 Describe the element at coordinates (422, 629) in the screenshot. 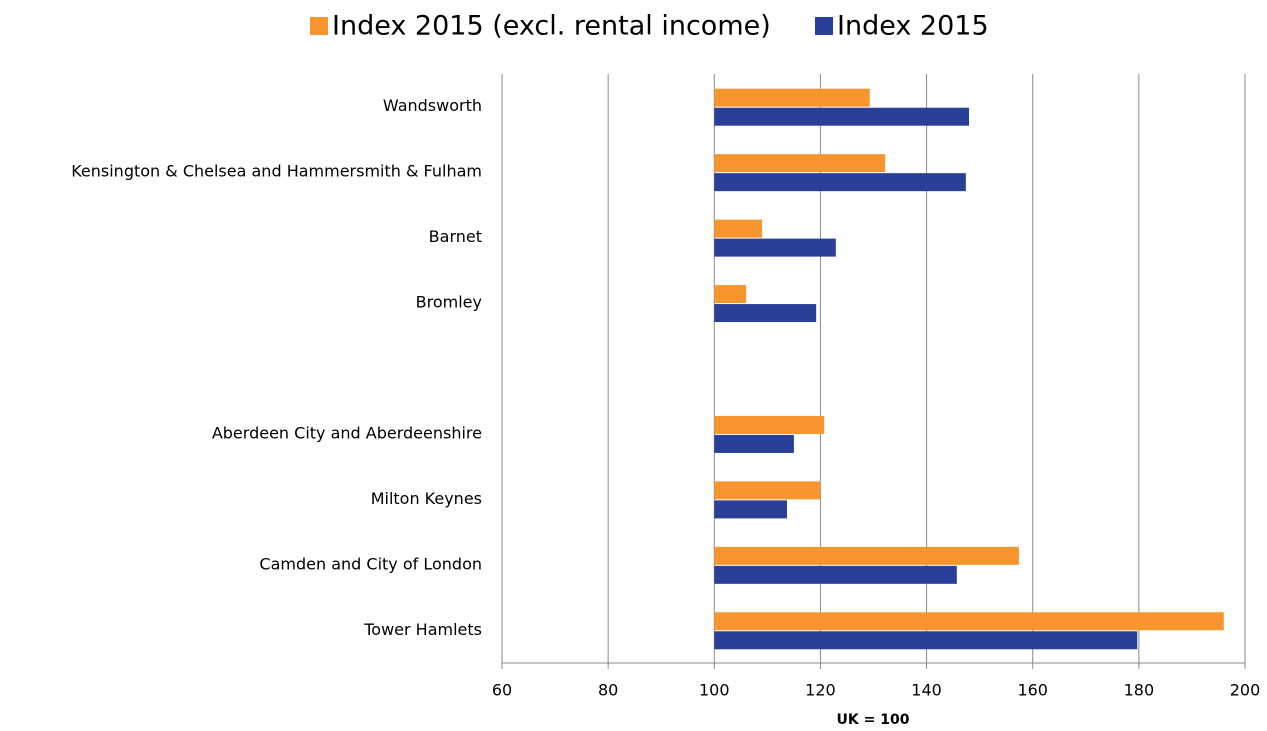

I see `y-tick-label: Tower Hamlets` at that location.